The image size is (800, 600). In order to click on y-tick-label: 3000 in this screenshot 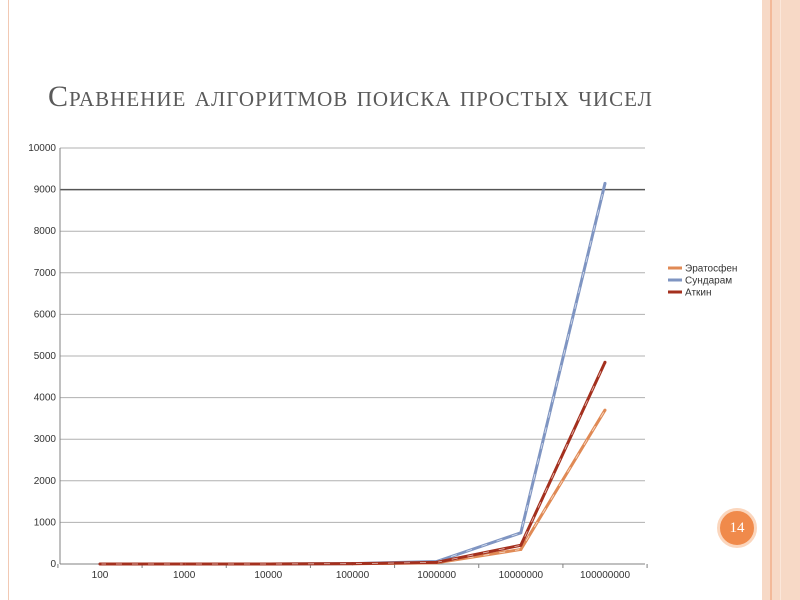, I will do `click(45, 439)`.